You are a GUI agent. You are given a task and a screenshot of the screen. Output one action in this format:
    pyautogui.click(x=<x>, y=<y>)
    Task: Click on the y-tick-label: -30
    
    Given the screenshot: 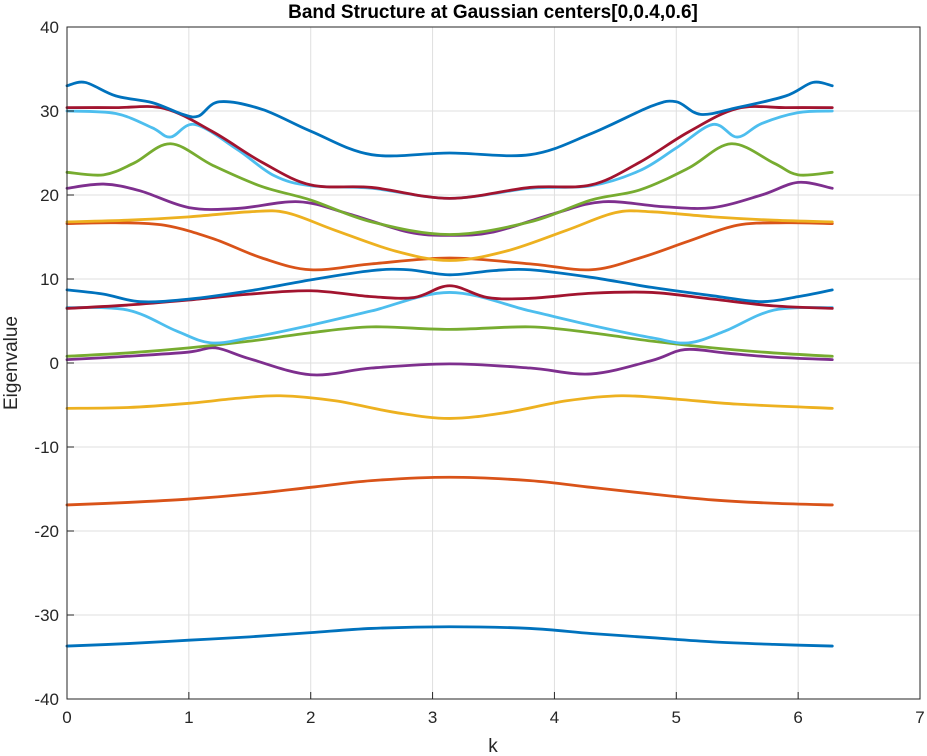 What is the action you would take?
    pyautogui.click(x=46, y=615)
    